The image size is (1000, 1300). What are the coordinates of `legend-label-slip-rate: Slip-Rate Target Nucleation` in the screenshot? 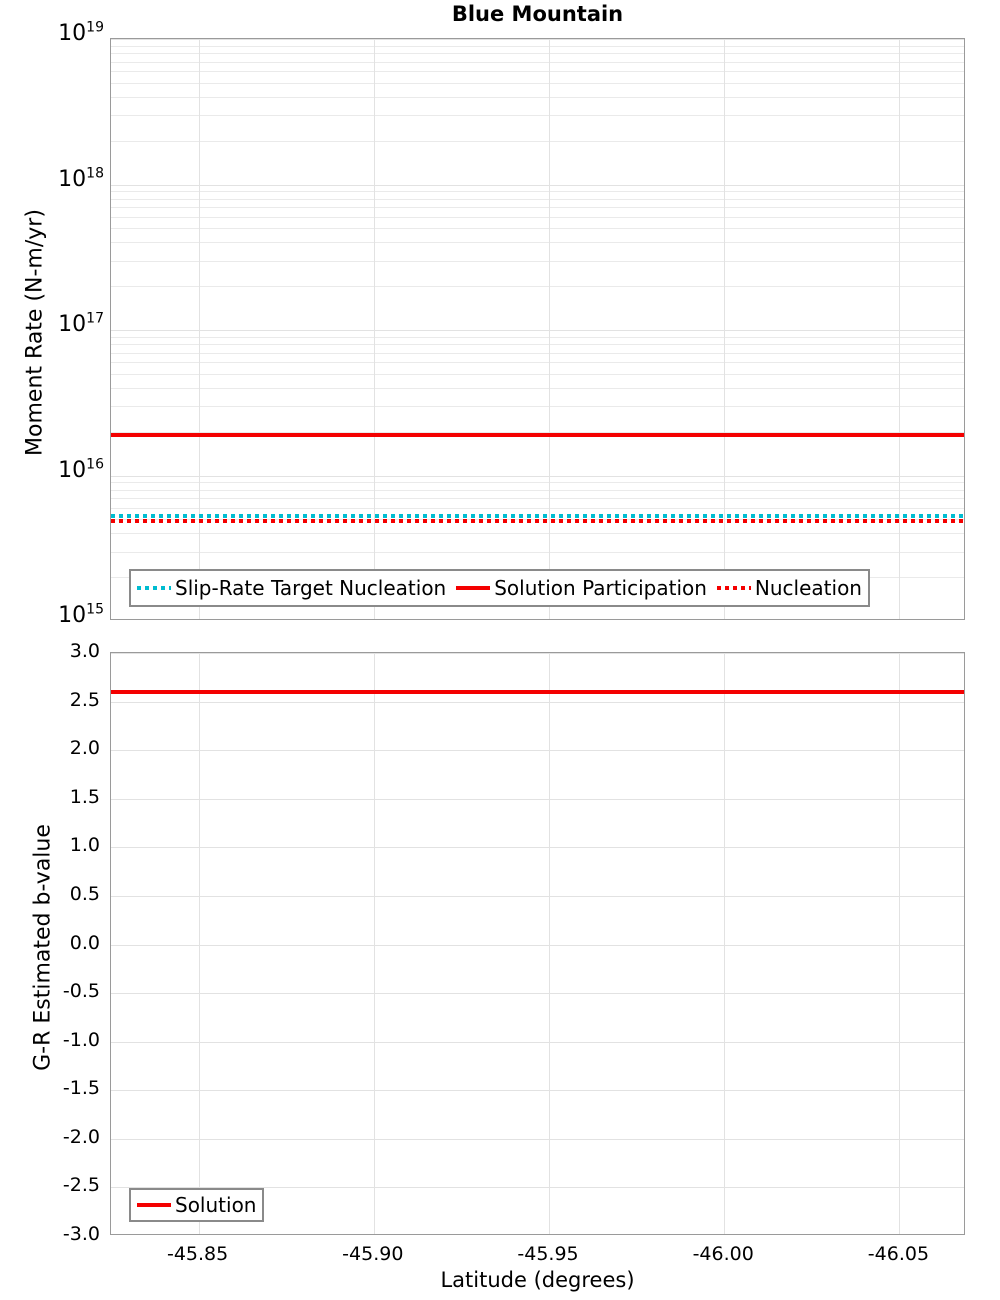 It's located at (311, 588).